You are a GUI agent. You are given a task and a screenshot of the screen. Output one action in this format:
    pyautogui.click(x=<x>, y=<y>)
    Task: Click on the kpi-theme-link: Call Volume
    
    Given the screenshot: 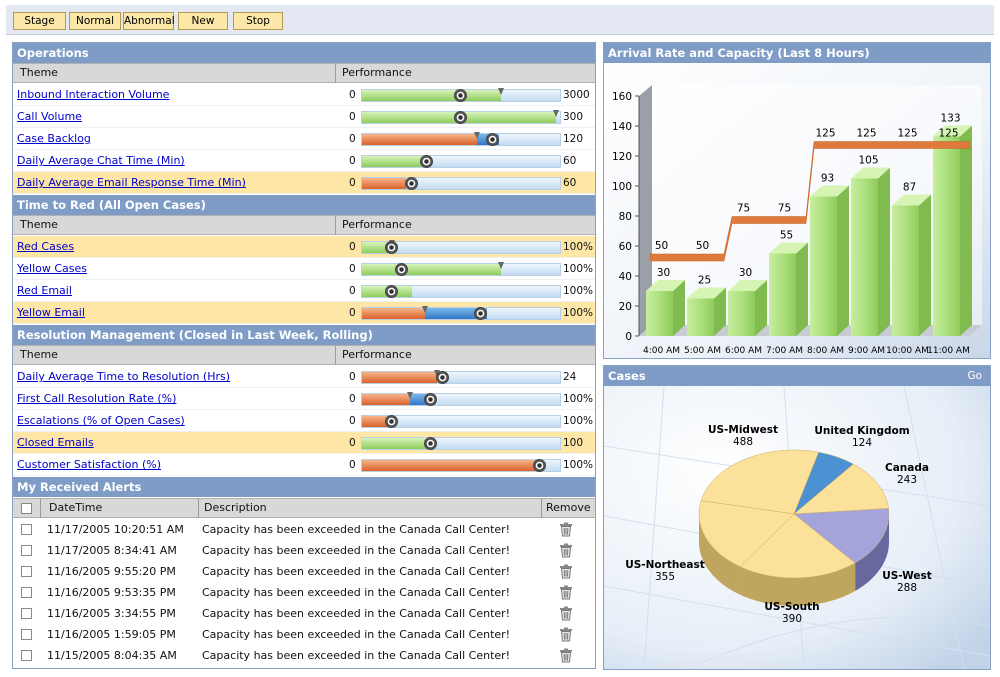 What is the action you would take?
    pyautogui.click(x=49, y=116)
    